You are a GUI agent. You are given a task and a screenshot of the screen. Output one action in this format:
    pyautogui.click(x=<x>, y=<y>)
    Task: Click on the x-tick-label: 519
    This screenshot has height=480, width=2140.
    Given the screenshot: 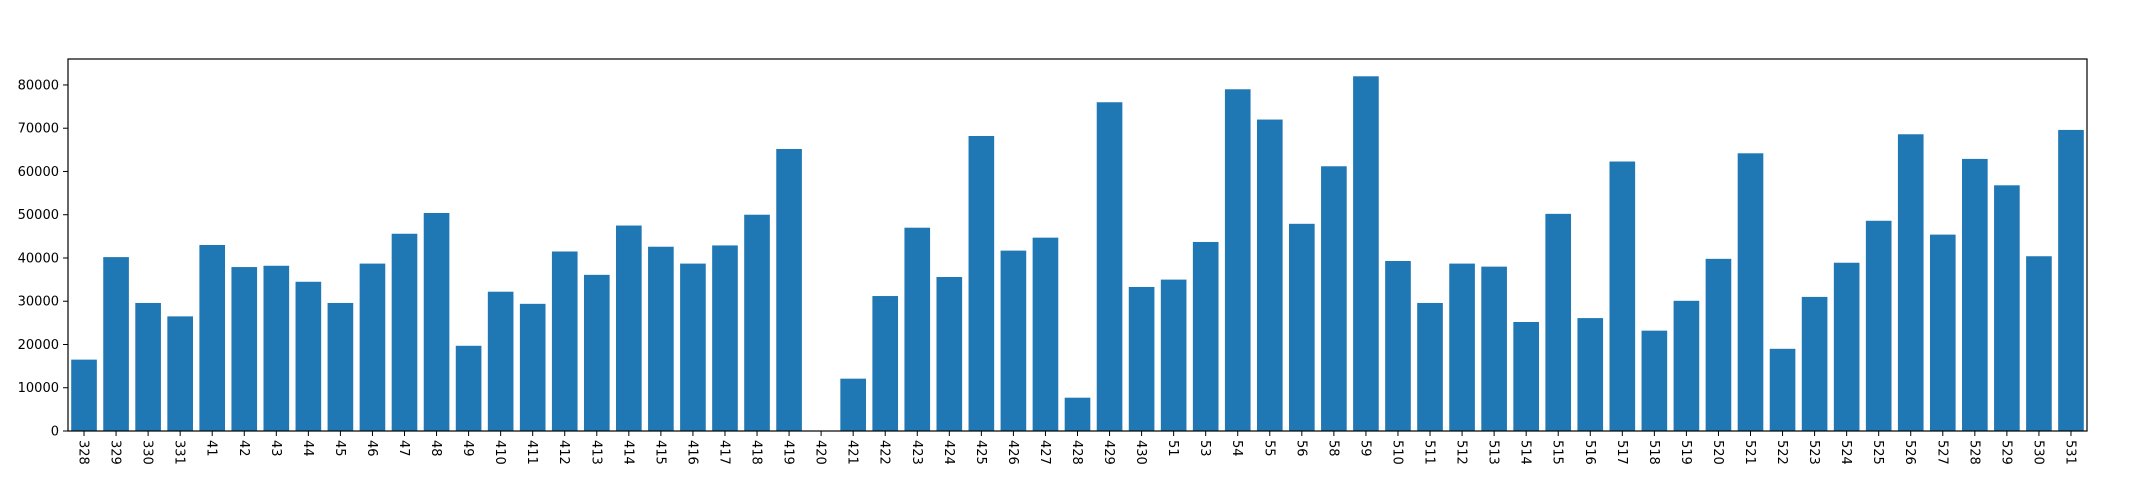 What is the action you would take?
    pyautogui.click(x=1685, y=452)
    